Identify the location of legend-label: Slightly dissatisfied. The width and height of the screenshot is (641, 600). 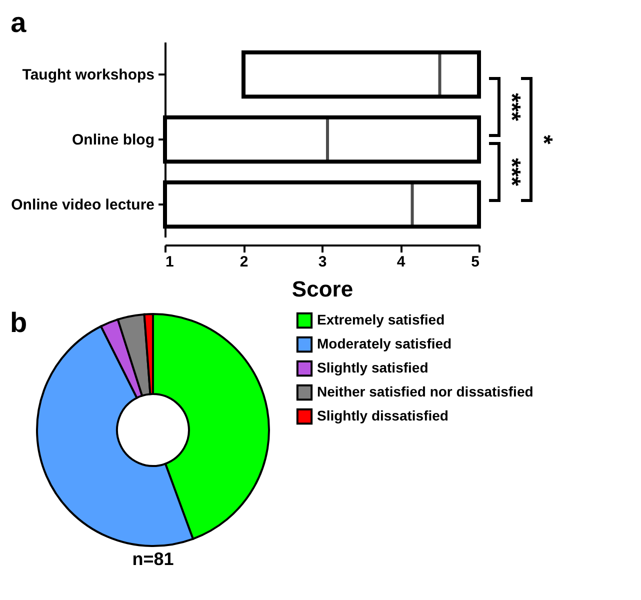
(382, 416).